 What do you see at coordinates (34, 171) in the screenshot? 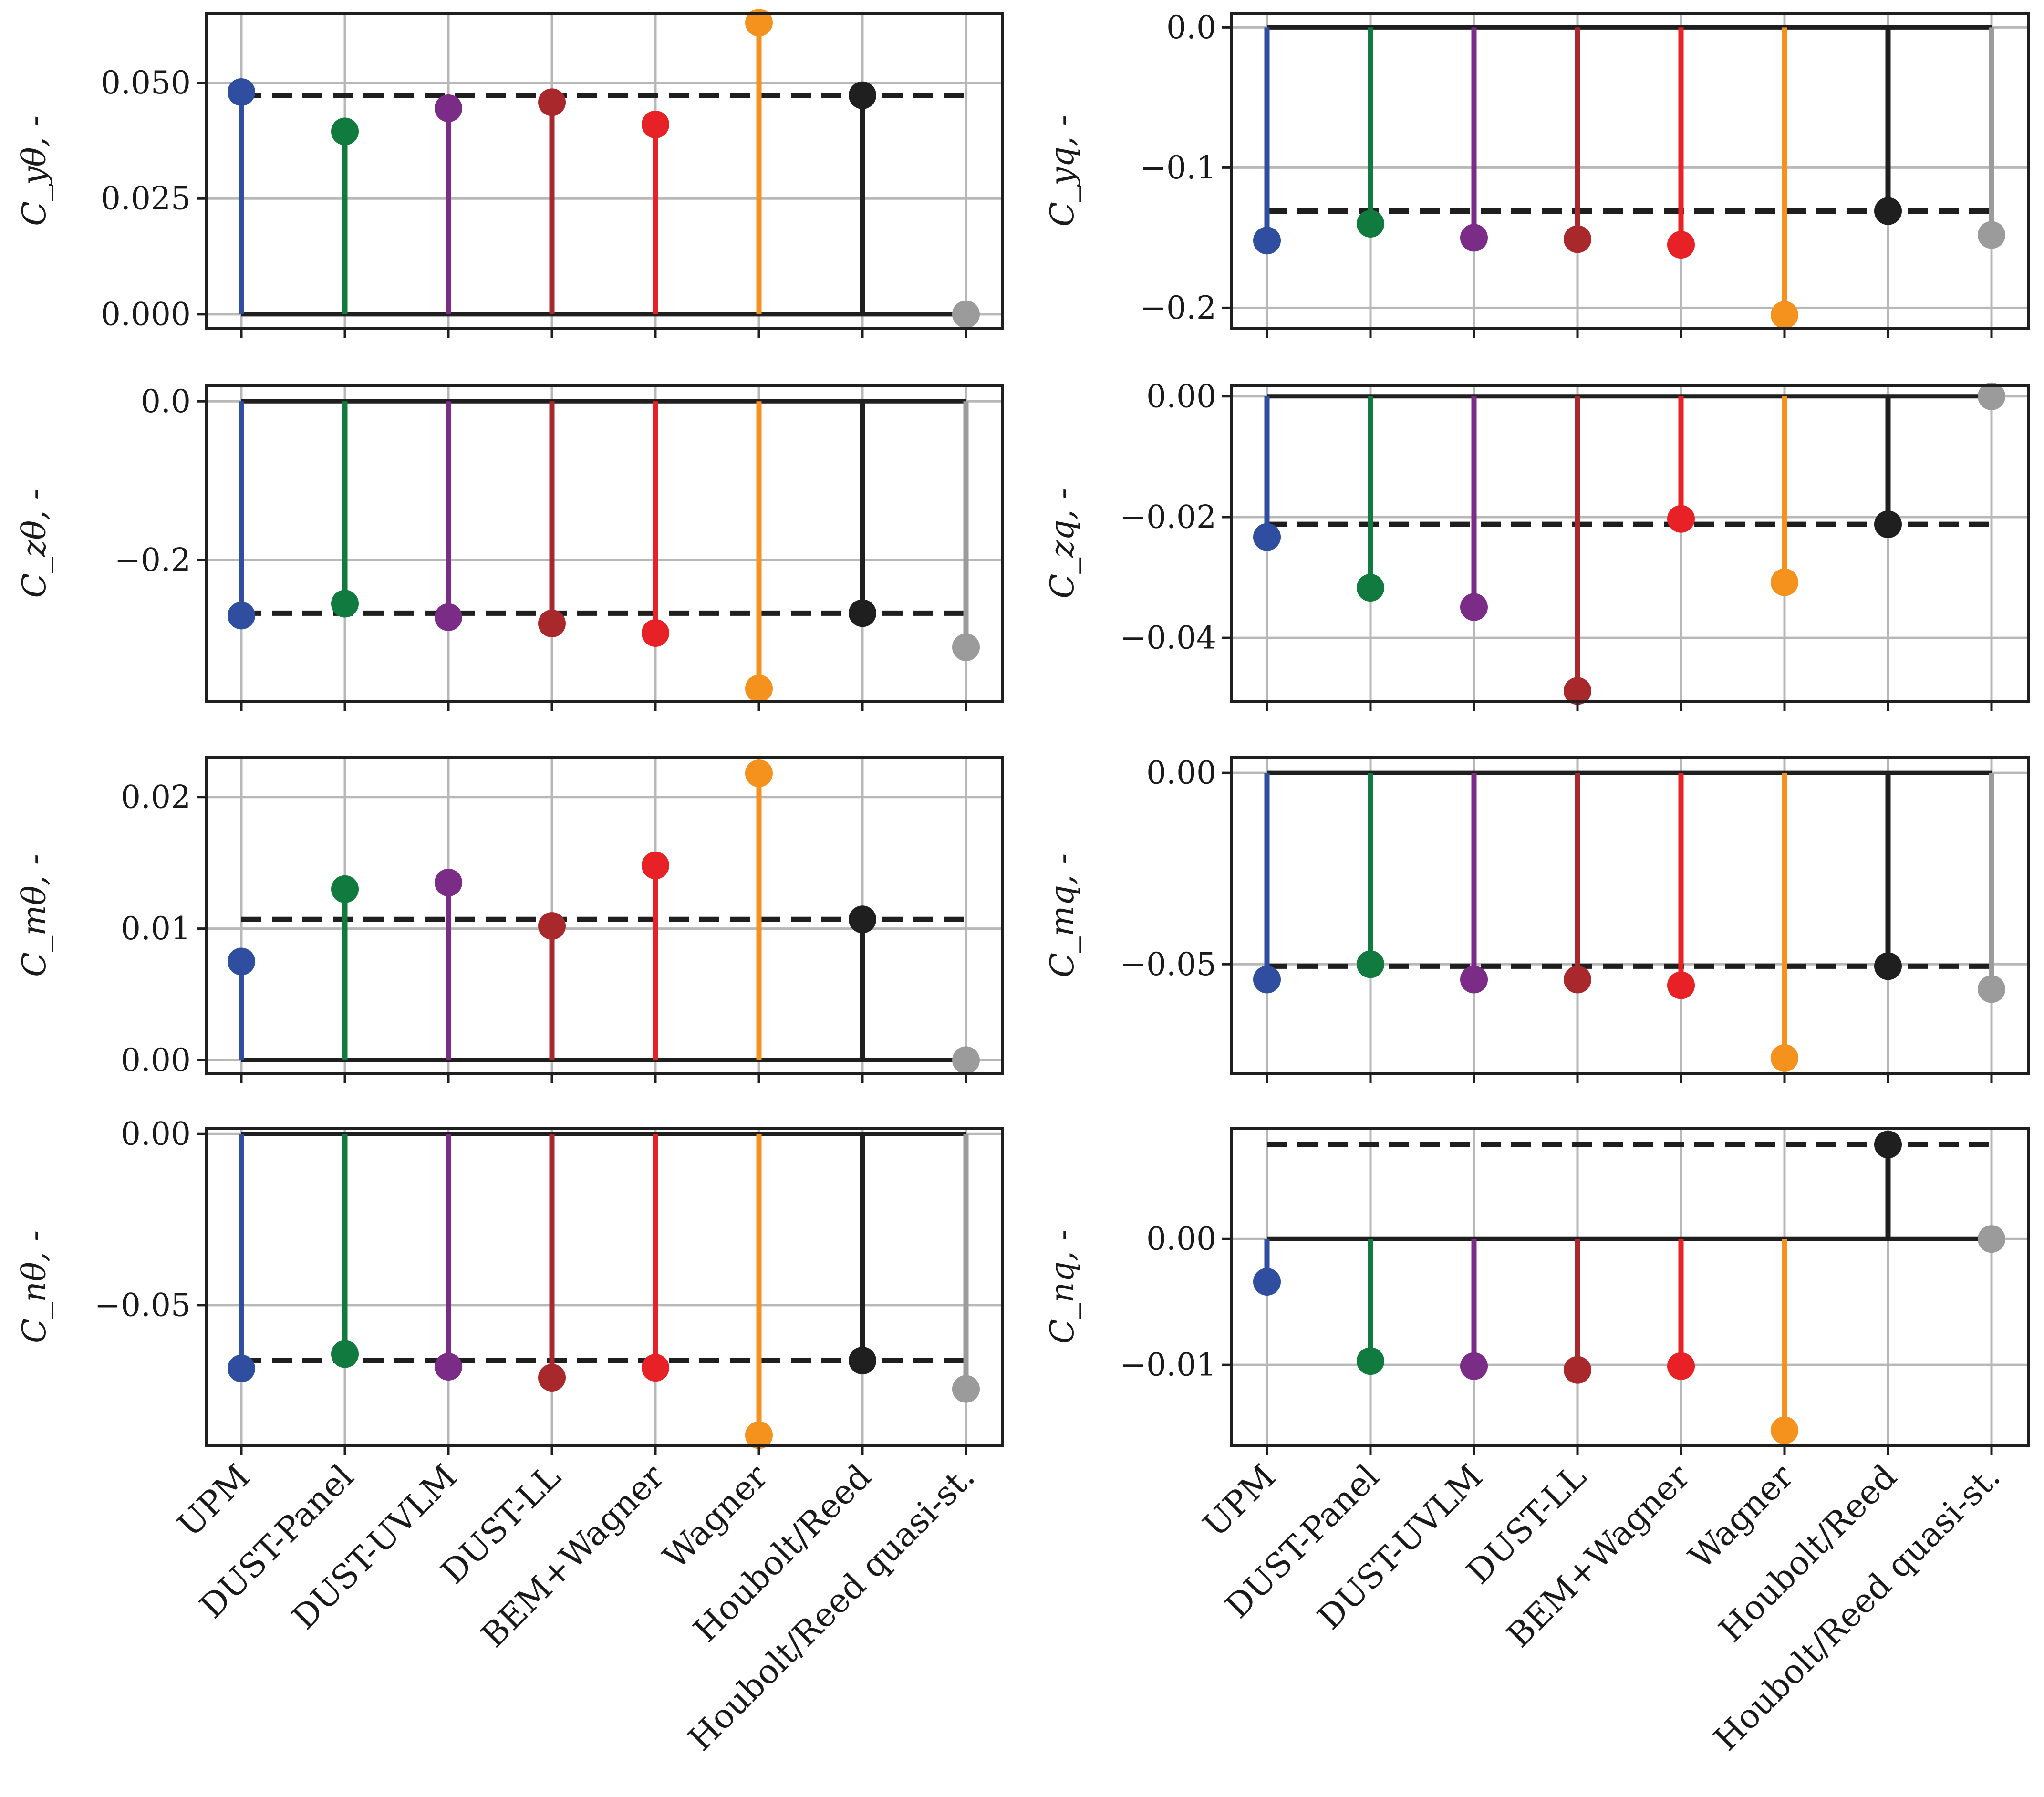
I see `y-axis-label: C_yθ, -` at bounding box center [34, 171].